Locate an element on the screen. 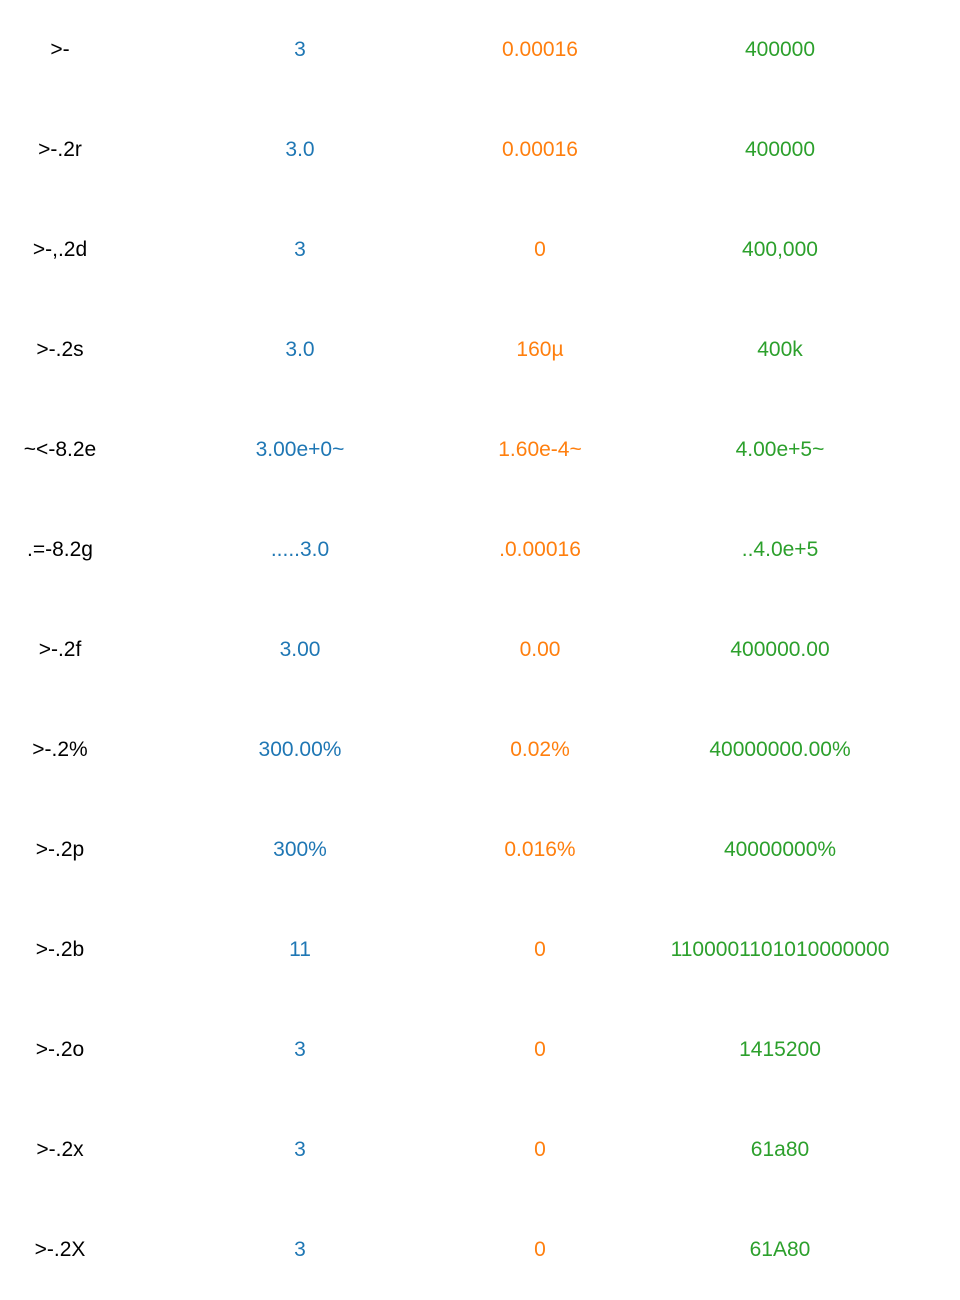 Image resolution: width=960 pixels, height=1300 pixels. format-spec: >-.2s is located at coordinates (60, 349).